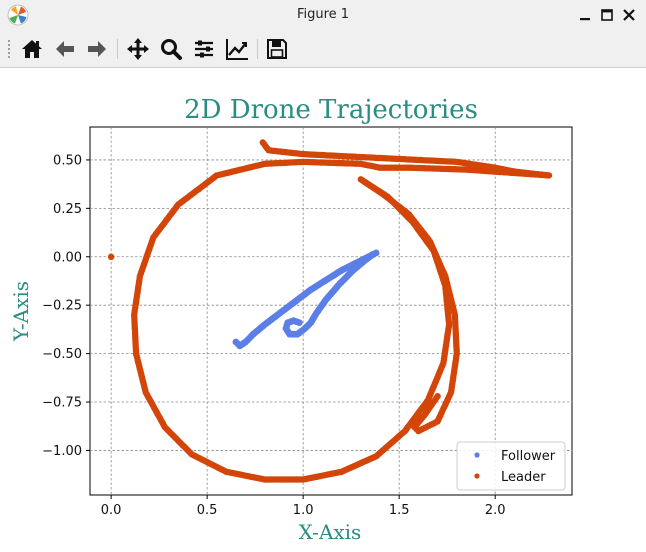 This screenshot has width=646, height=552. What do you see at coordinates (171, 49) in the screenshot?
I see `zoom-icon` at bounding box center [171, 49].